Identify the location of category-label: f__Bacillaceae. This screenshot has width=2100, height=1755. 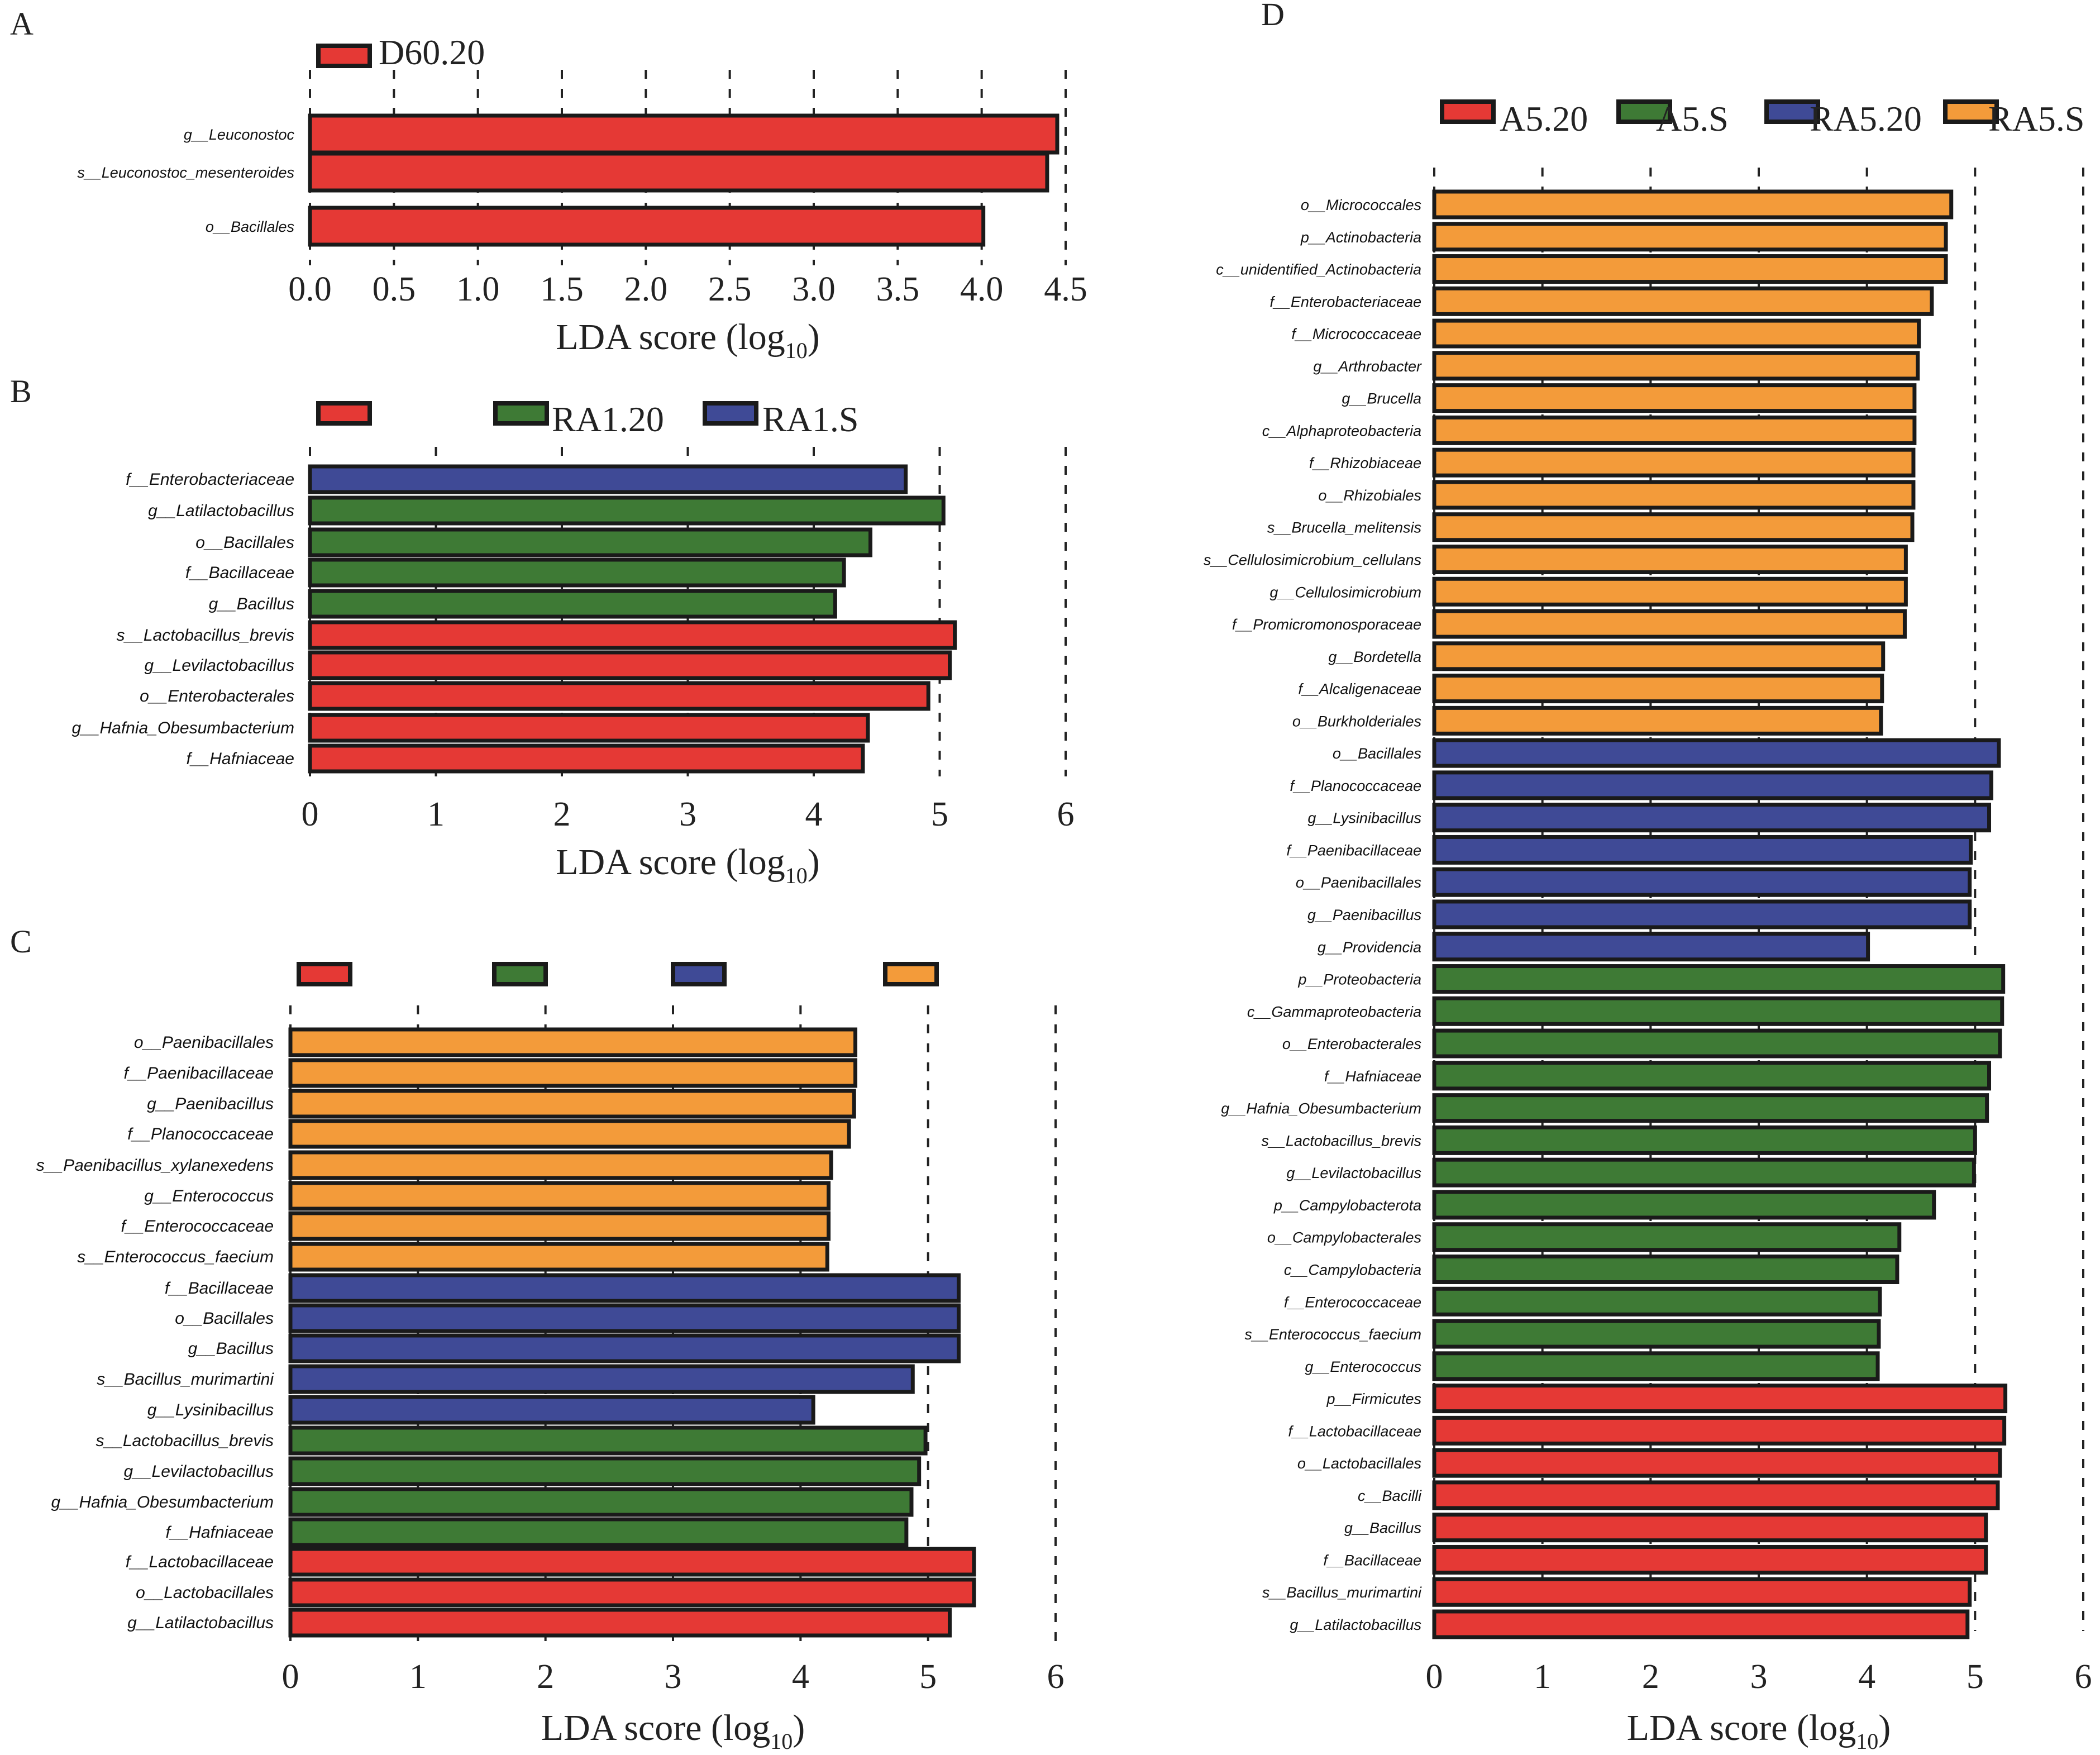
(239, 573).